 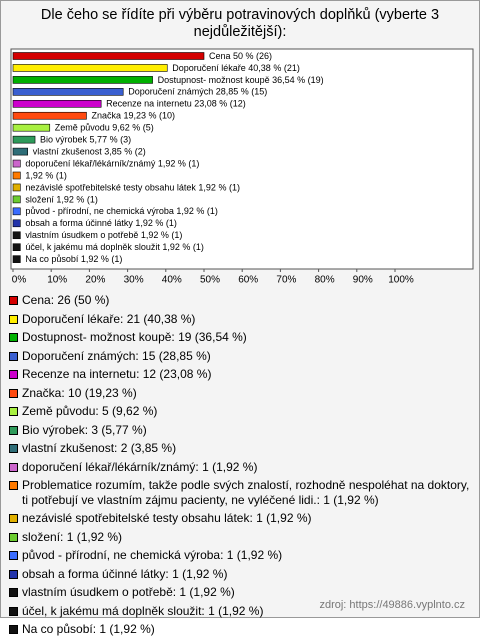 I want to click on legend-label: Bio výrobek: 3 (5,77 %), so click(x=84, y=429).